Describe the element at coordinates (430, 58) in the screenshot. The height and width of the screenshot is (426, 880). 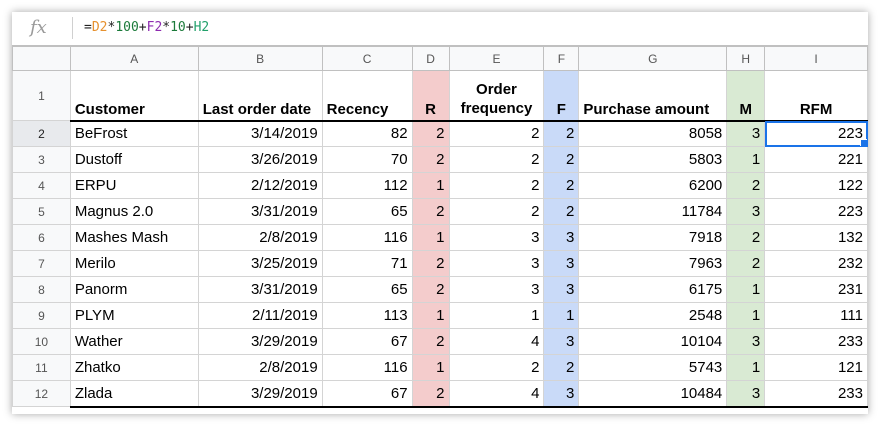
I see `column-header-d: D` at that location.